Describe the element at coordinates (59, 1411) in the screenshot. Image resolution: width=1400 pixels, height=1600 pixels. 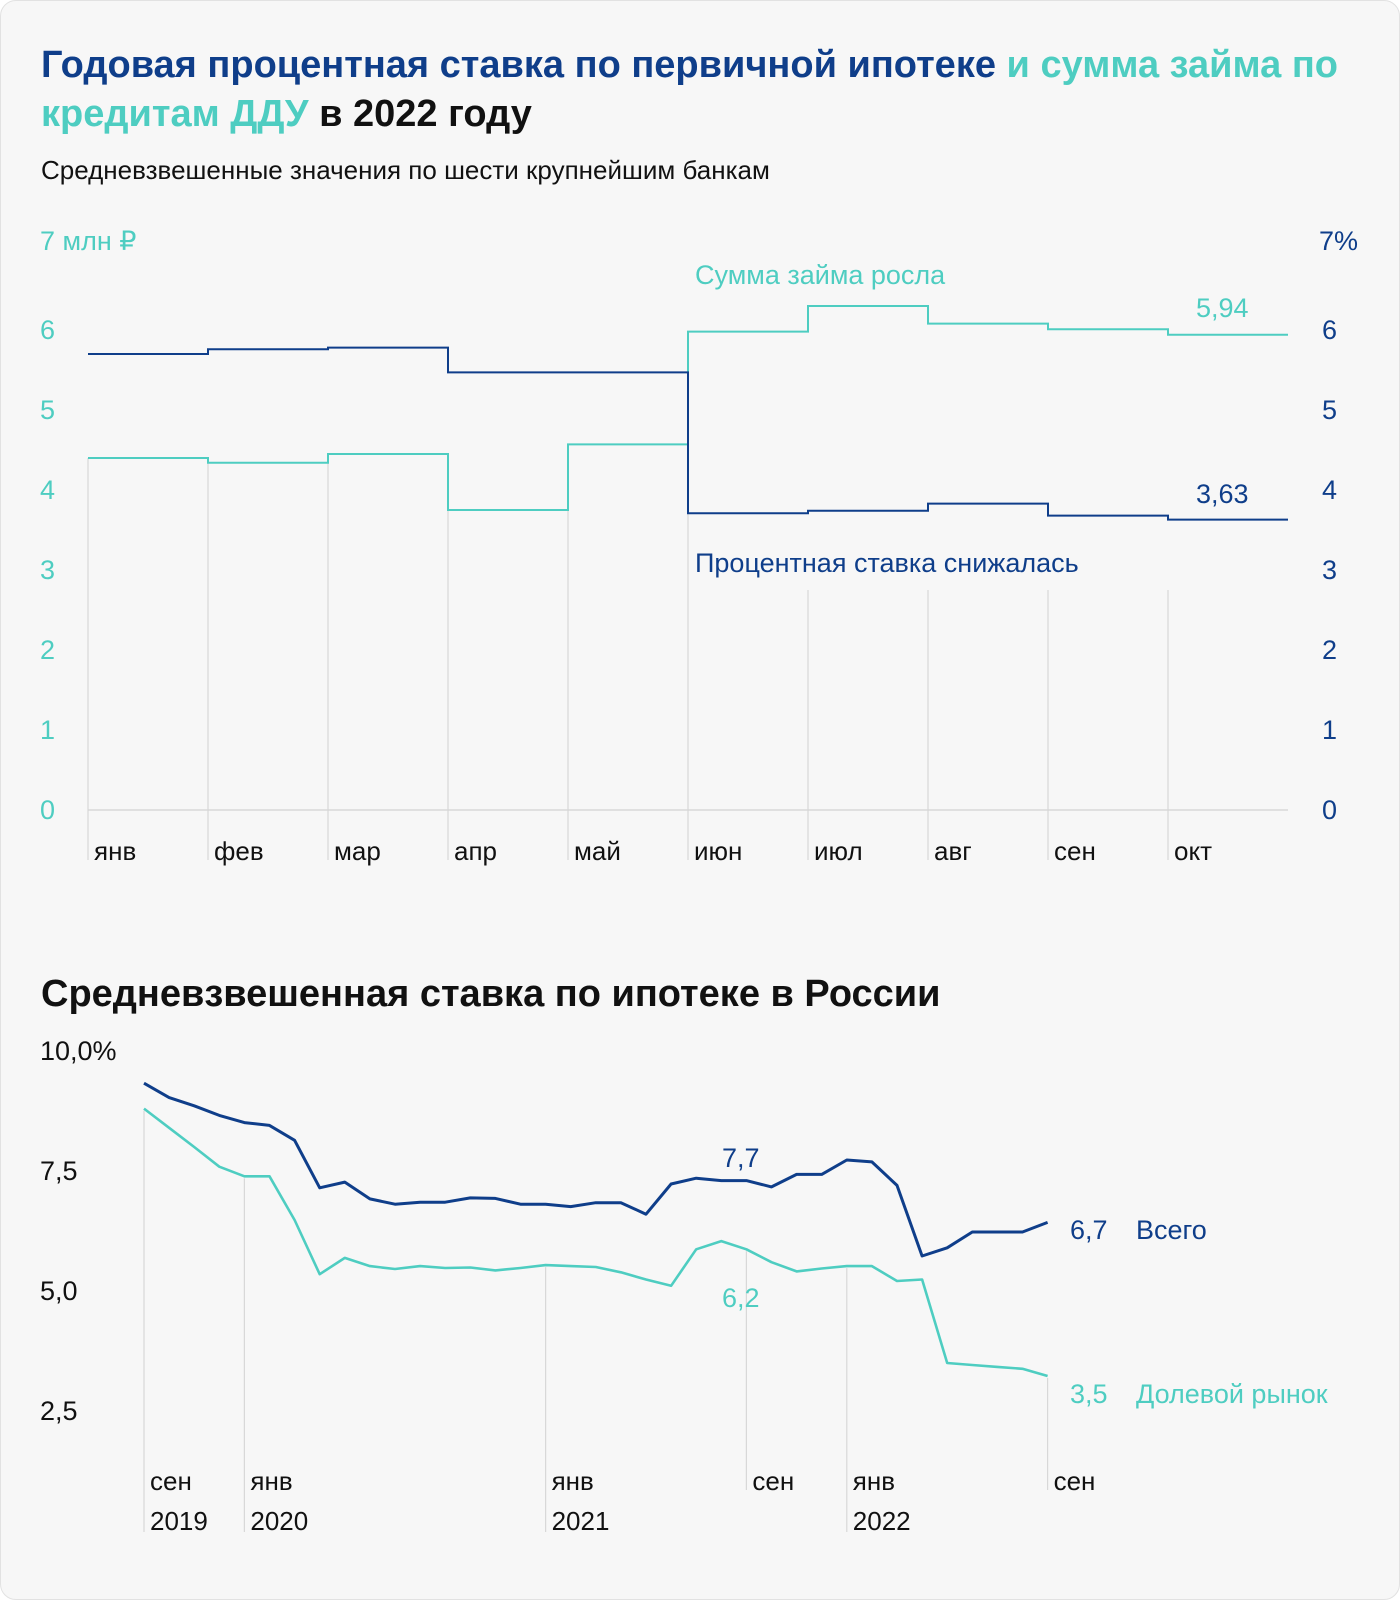
I see `y-tick-label: 2,5` at that location.